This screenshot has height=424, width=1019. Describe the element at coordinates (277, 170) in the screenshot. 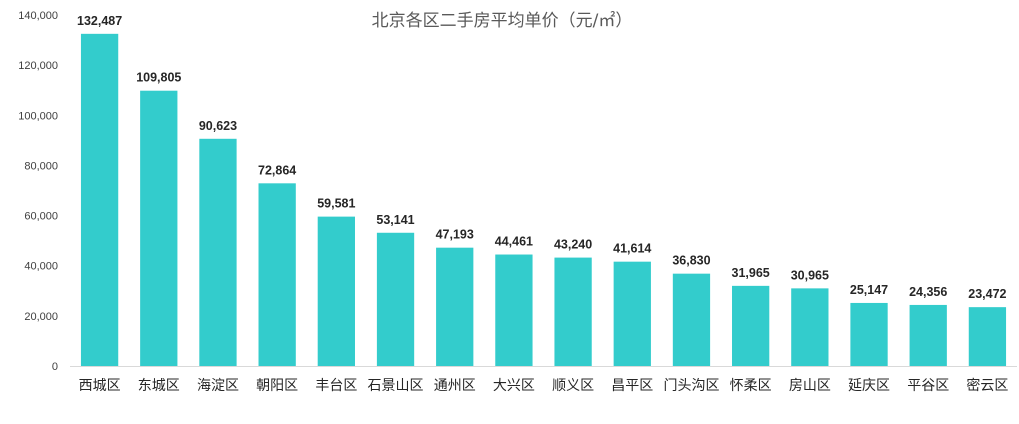

I see `data-label: 72,864` at that location.